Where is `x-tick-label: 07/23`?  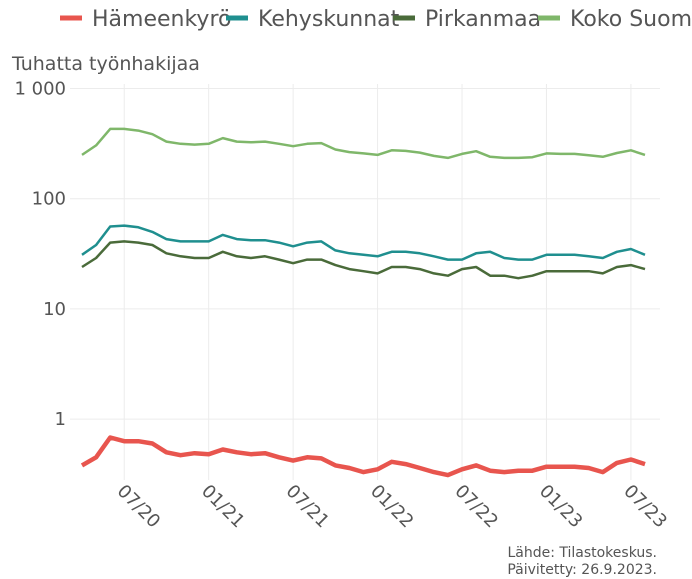
x-tick-label: 07/23 is located at coordinates (645, 507).